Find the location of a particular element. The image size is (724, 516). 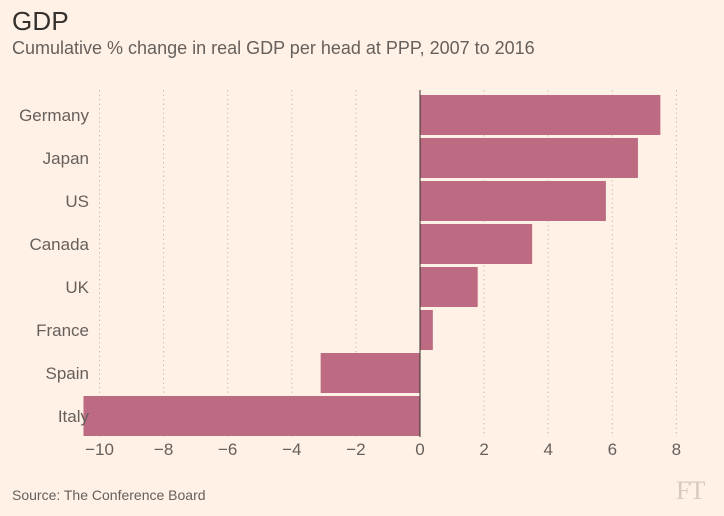

x-tick-label: −6 is located at coordinates (227, 449).